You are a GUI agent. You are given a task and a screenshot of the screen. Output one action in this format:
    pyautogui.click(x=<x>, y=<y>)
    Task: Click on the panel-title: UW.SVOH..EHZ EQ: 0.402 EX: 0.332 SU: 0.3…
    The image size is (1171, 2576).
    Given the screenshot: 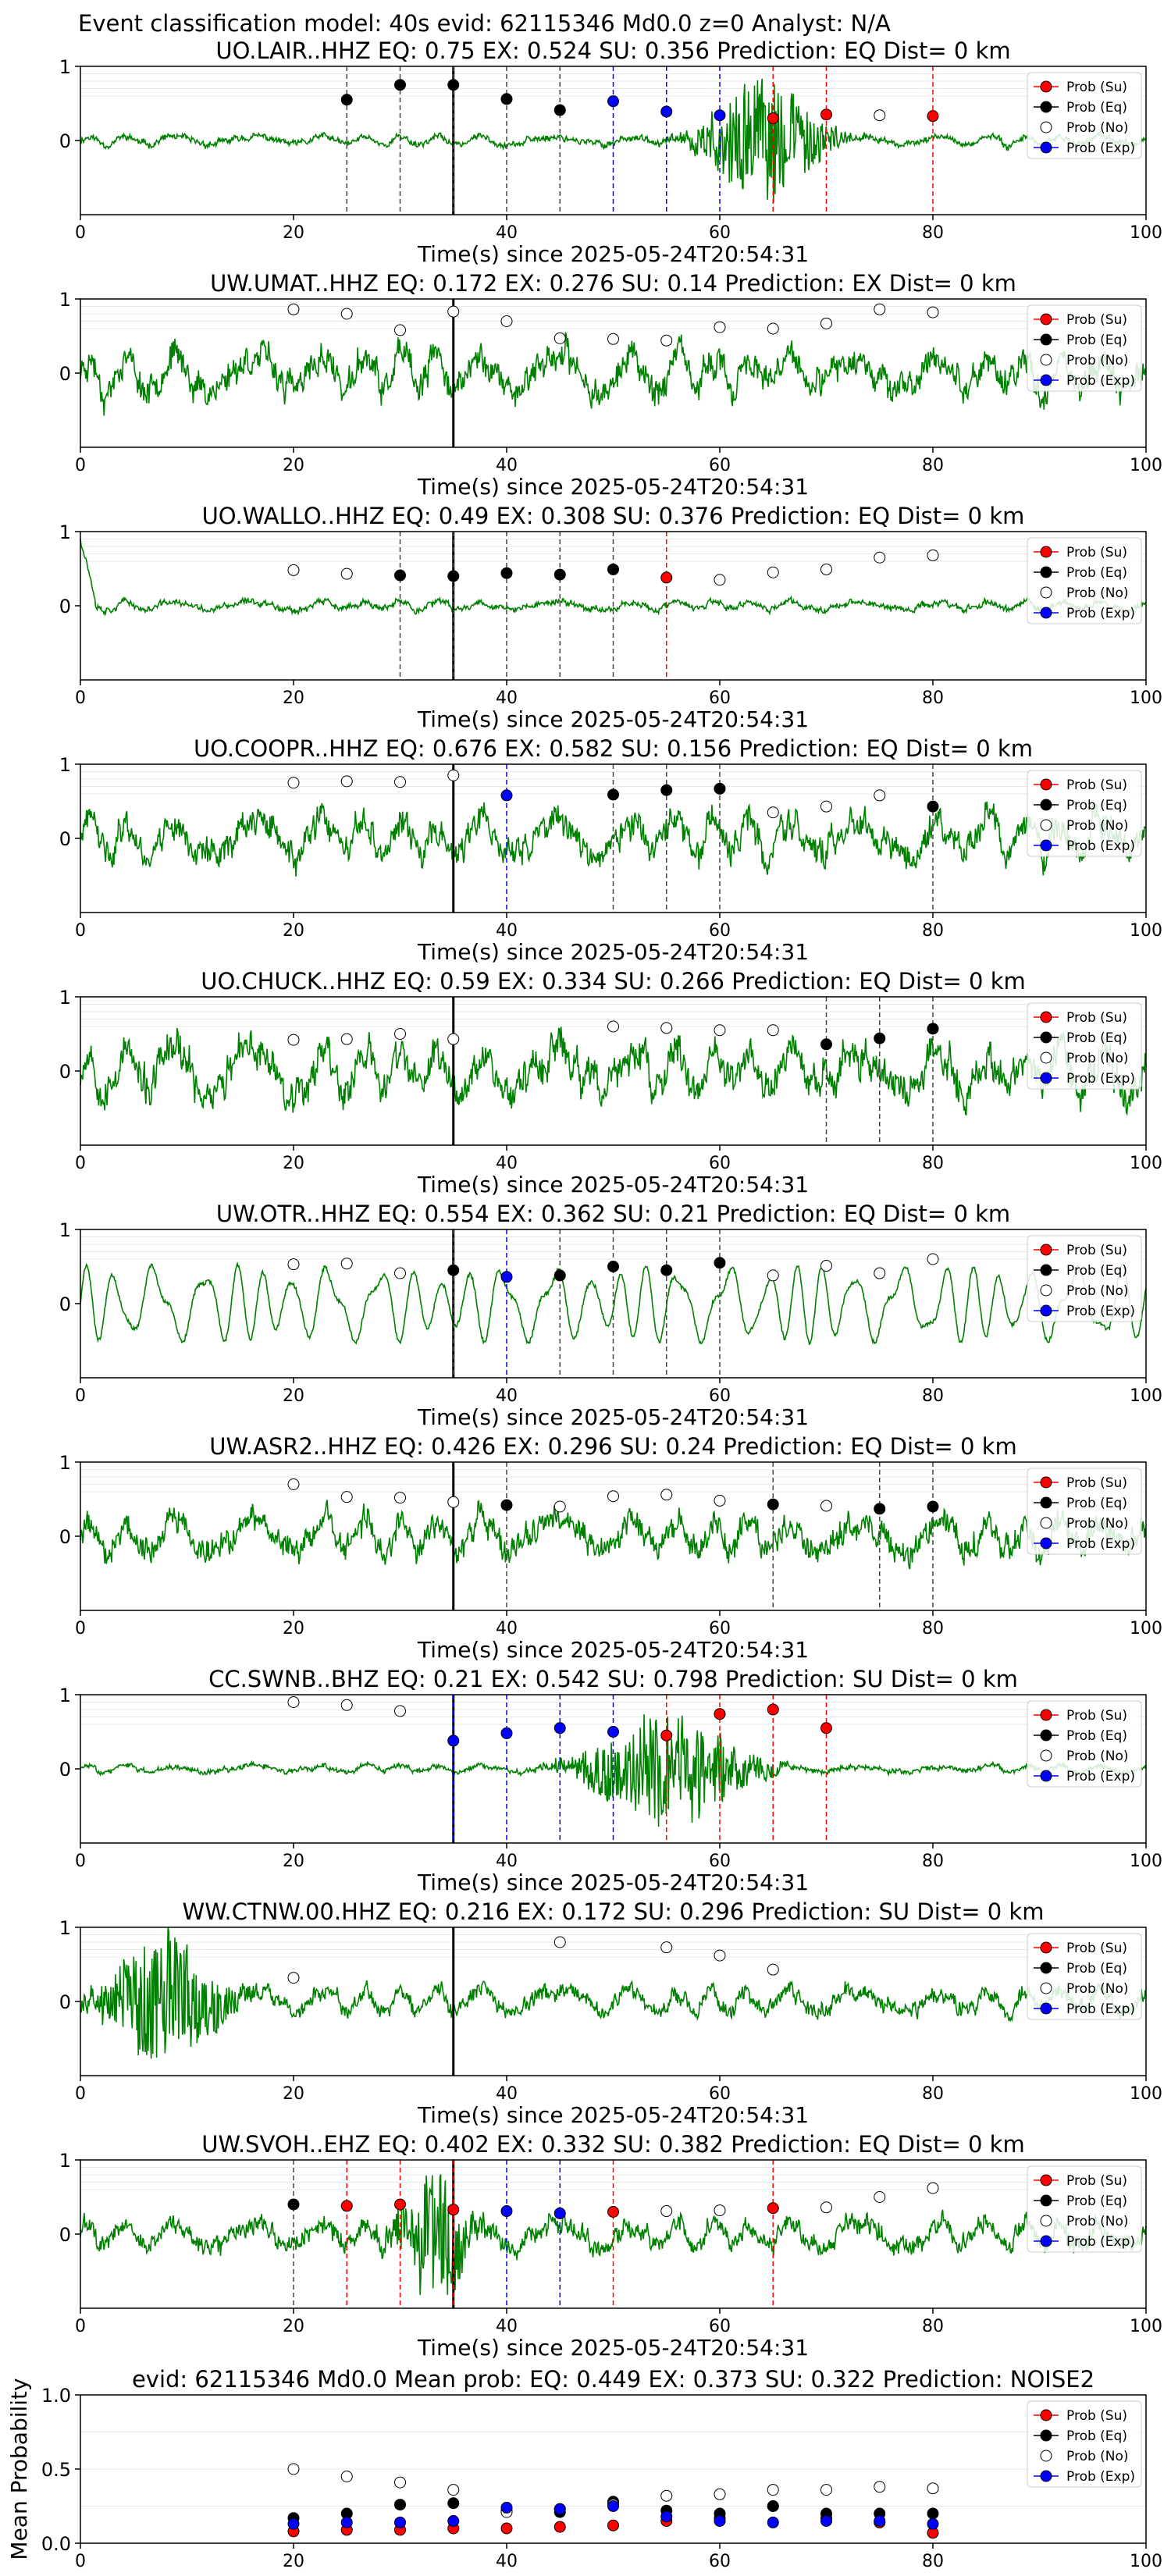 What is the action you would take?
    pyautogui.click(x=612, y=2144)
    